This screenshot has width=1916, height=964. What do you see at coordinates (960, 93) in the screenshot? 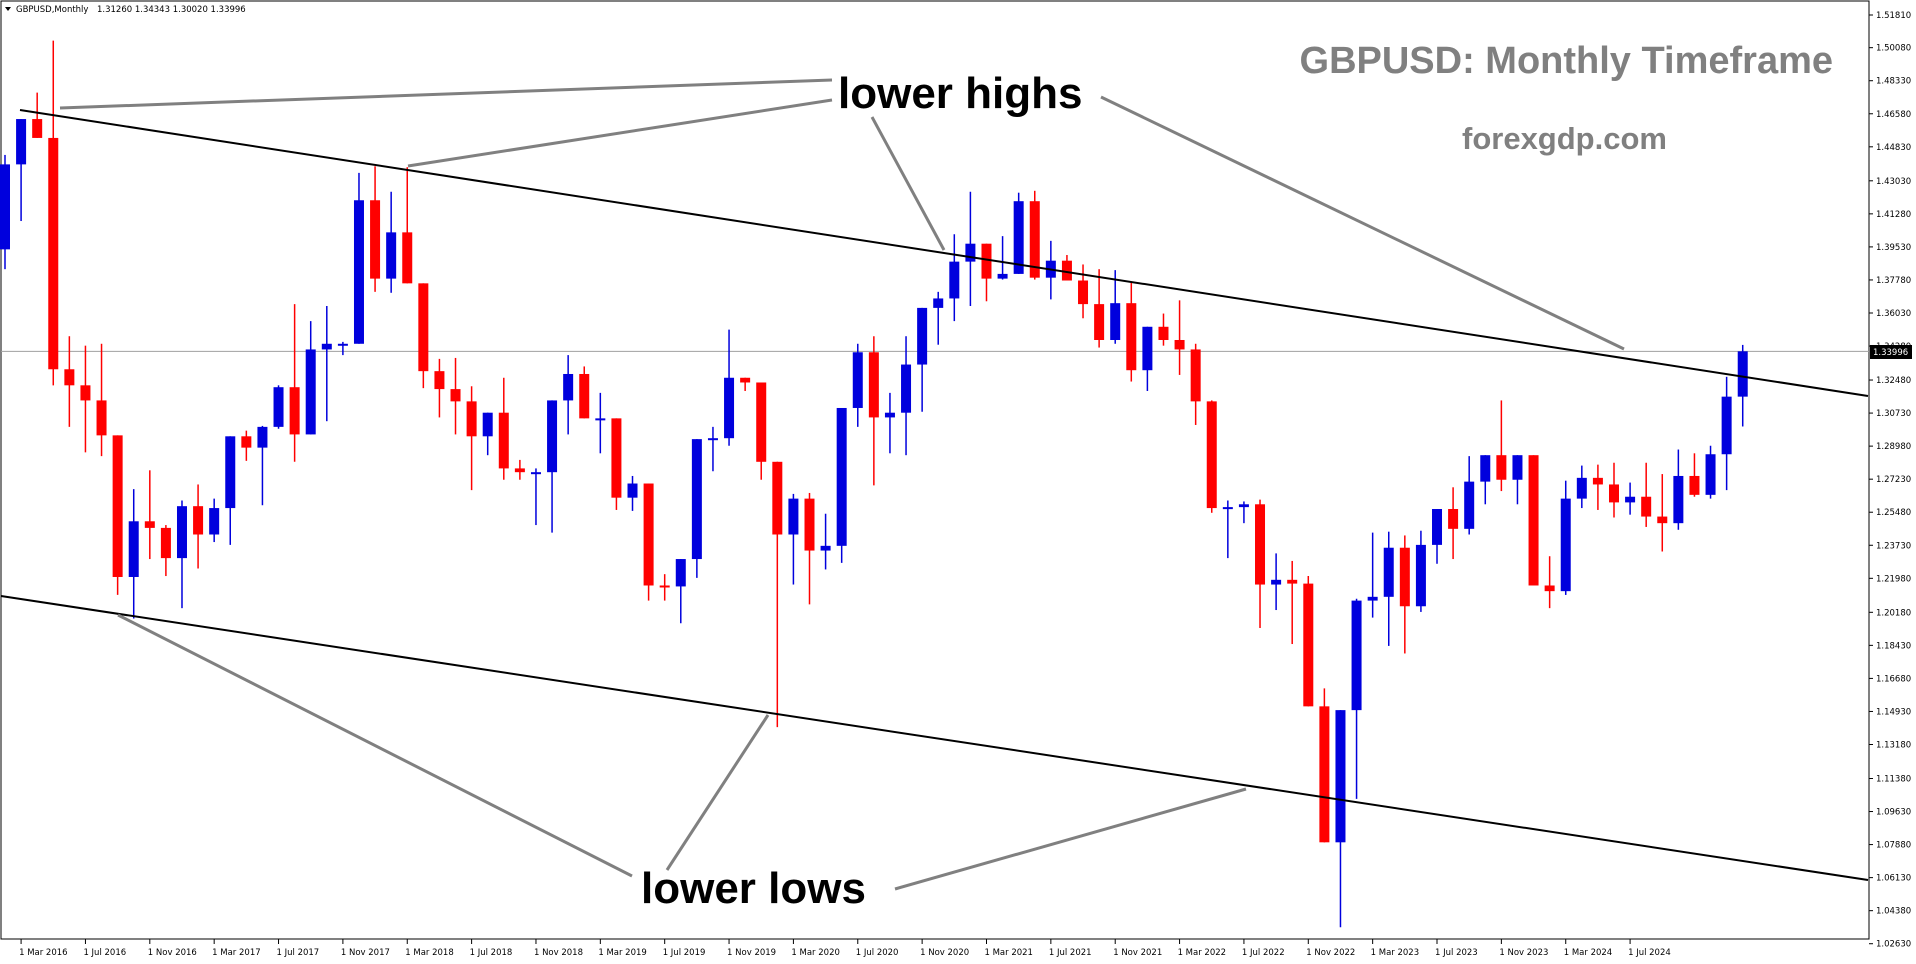
I see `lower-highs-label: lower highs` at bounding box center [960, 93].